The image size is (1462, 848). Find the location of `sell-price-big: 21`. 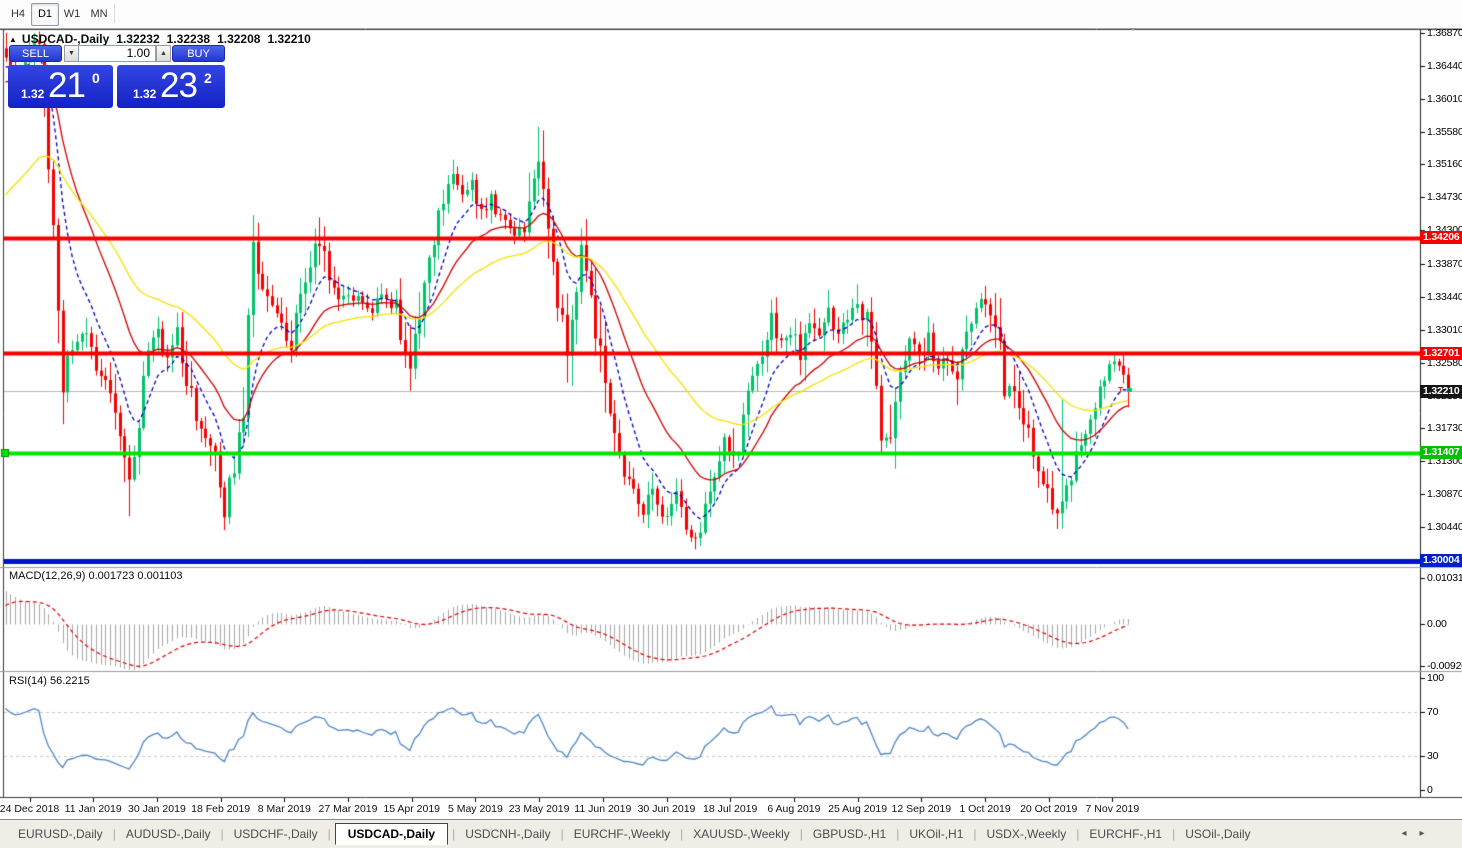

sell-price-big: 21 is located at coordinates (67, 85).